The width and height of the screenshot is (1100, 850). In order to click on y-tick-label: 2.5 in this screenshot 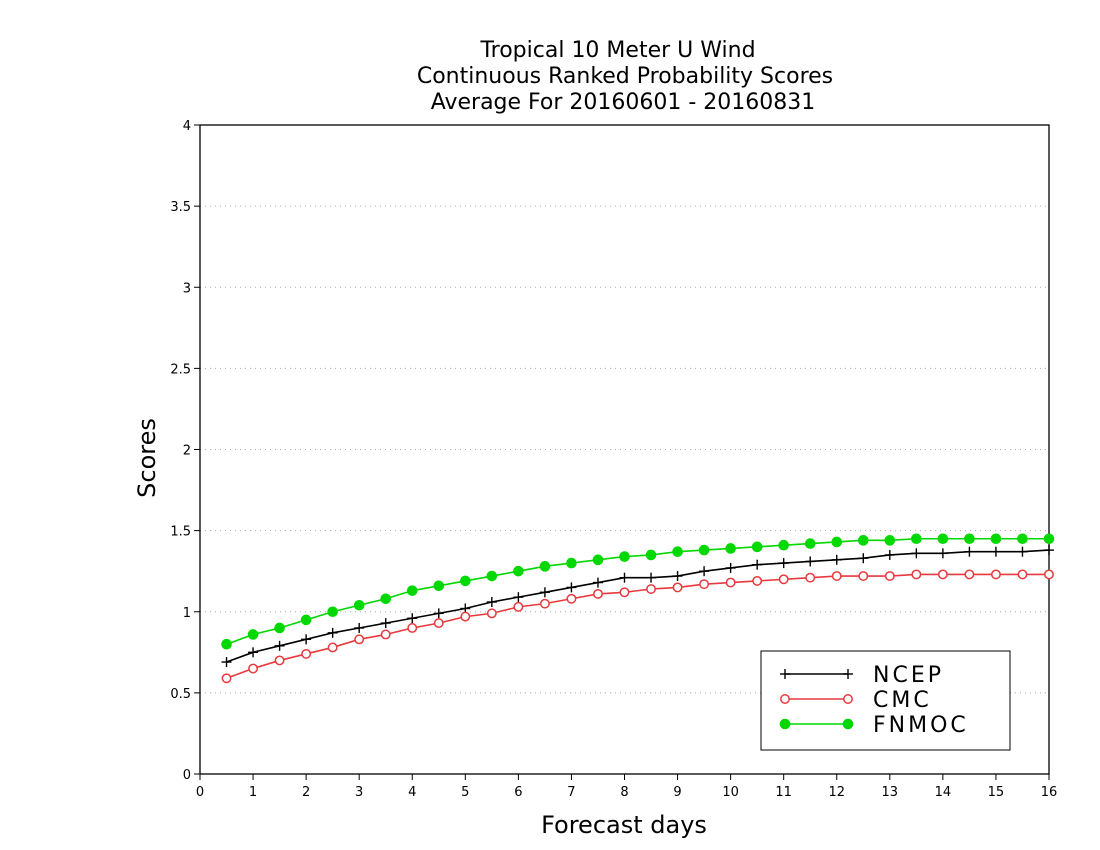, I will do `click(180, 369)`.